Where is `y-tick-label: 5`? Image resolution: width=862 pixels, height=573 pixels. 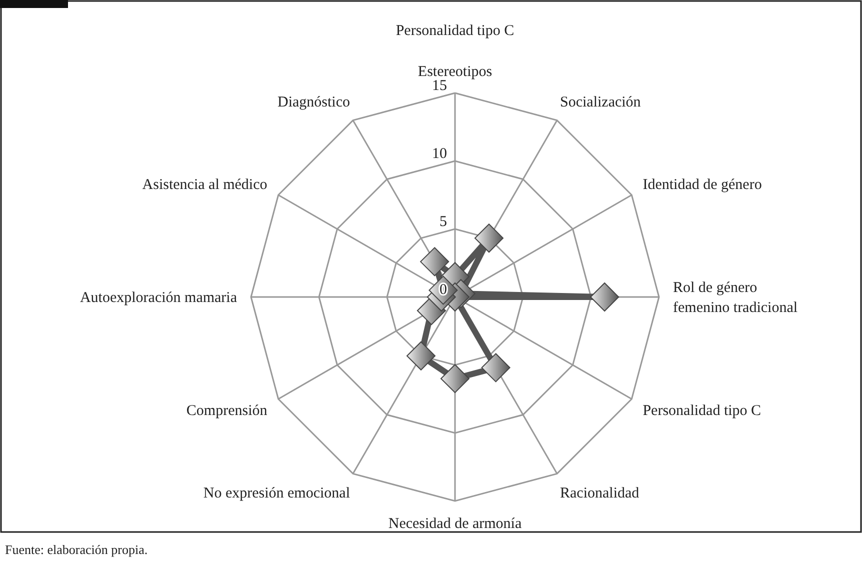 y-tick-label: 5 is located at coordinates (443, 222).